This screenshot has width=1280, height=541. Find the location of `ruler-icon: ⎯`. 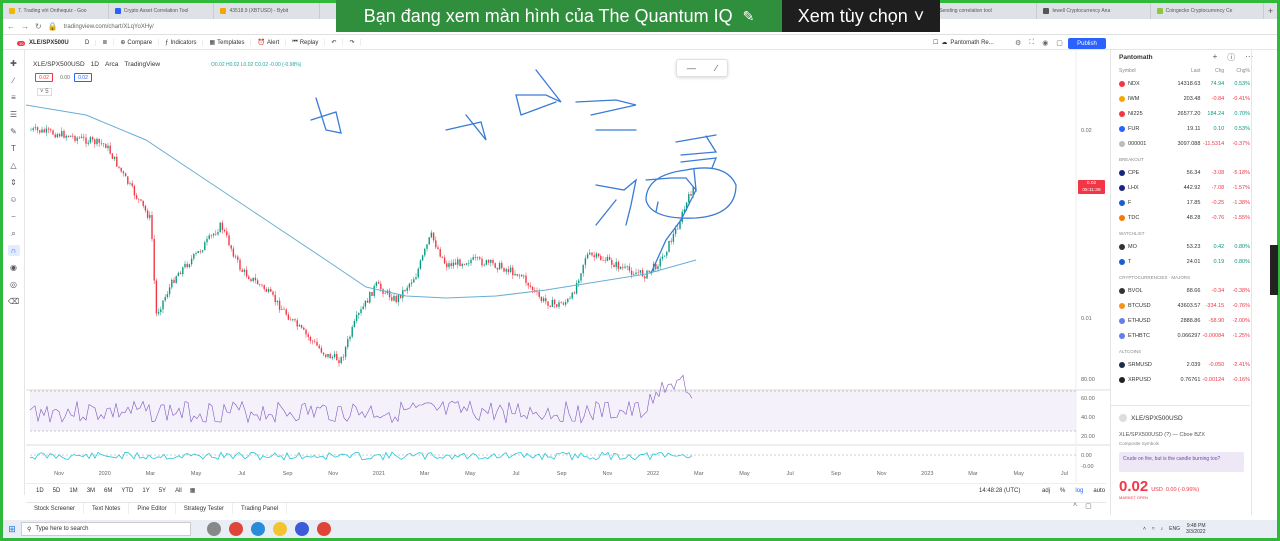

ruler-icon: ⎯ is located at coordinates (13, 216).